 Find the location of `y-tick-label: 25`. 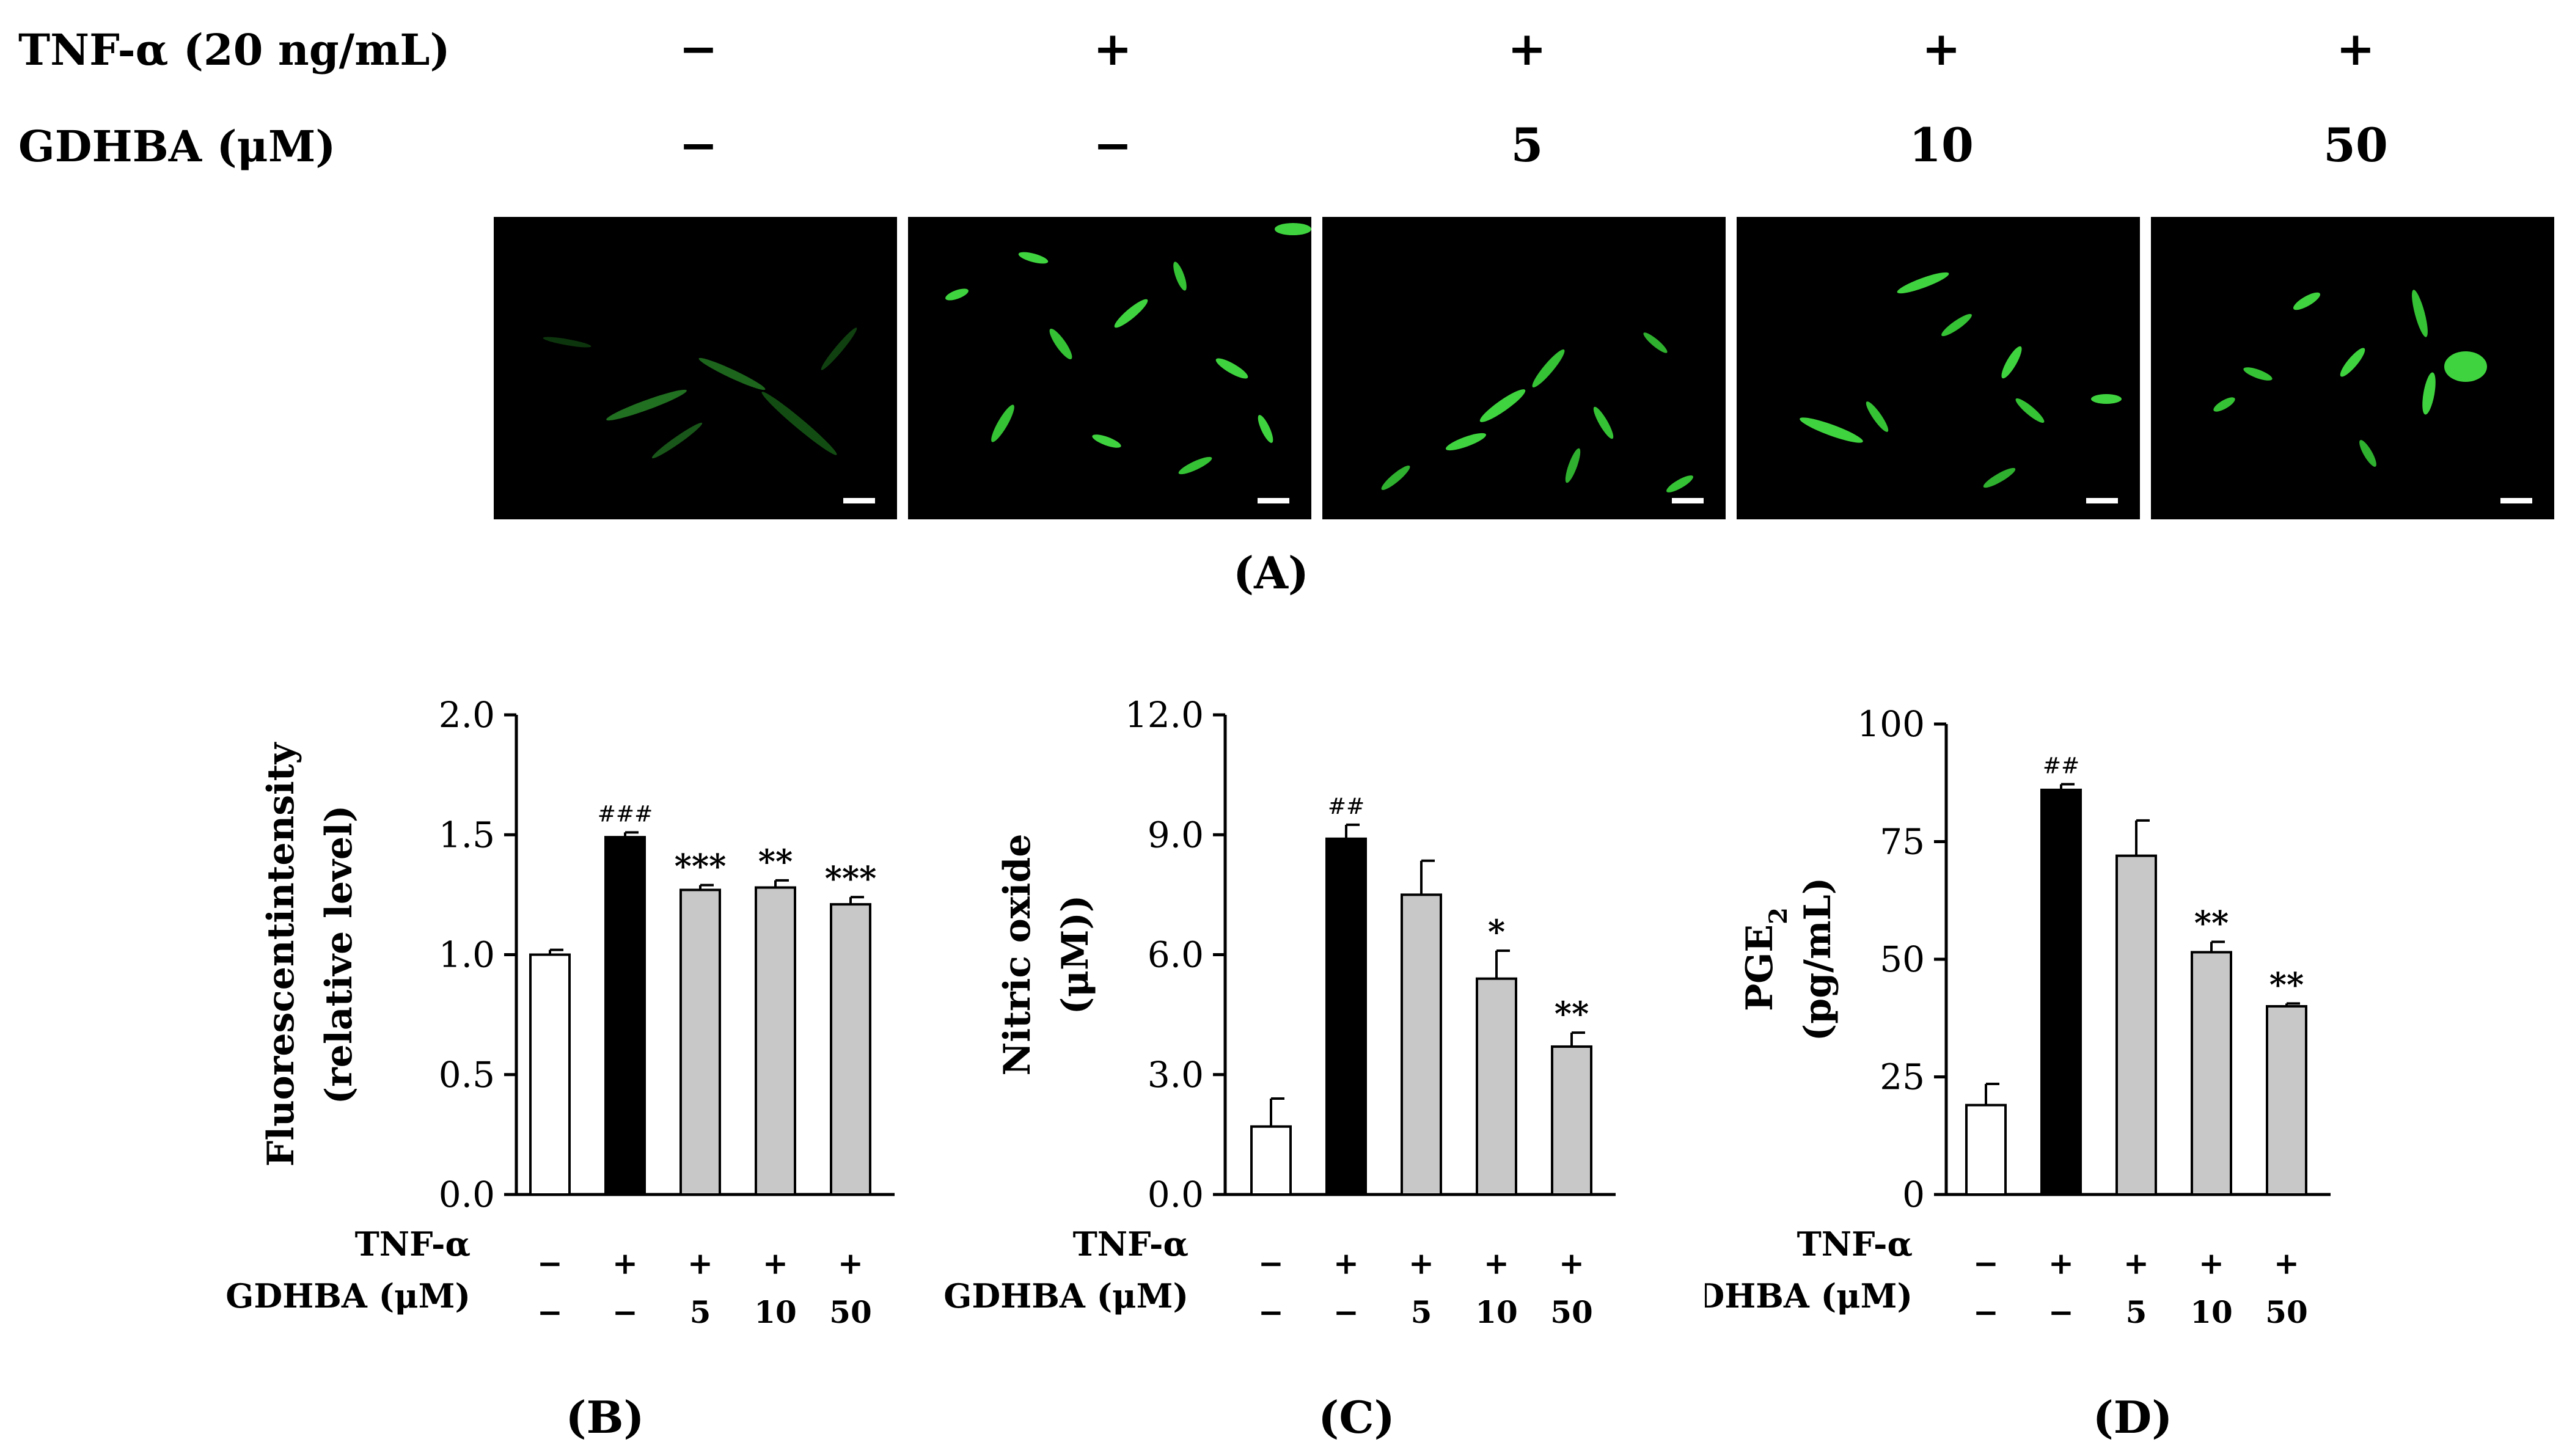

y-tick-label: 25 is located at coordinates (1902, 1077).